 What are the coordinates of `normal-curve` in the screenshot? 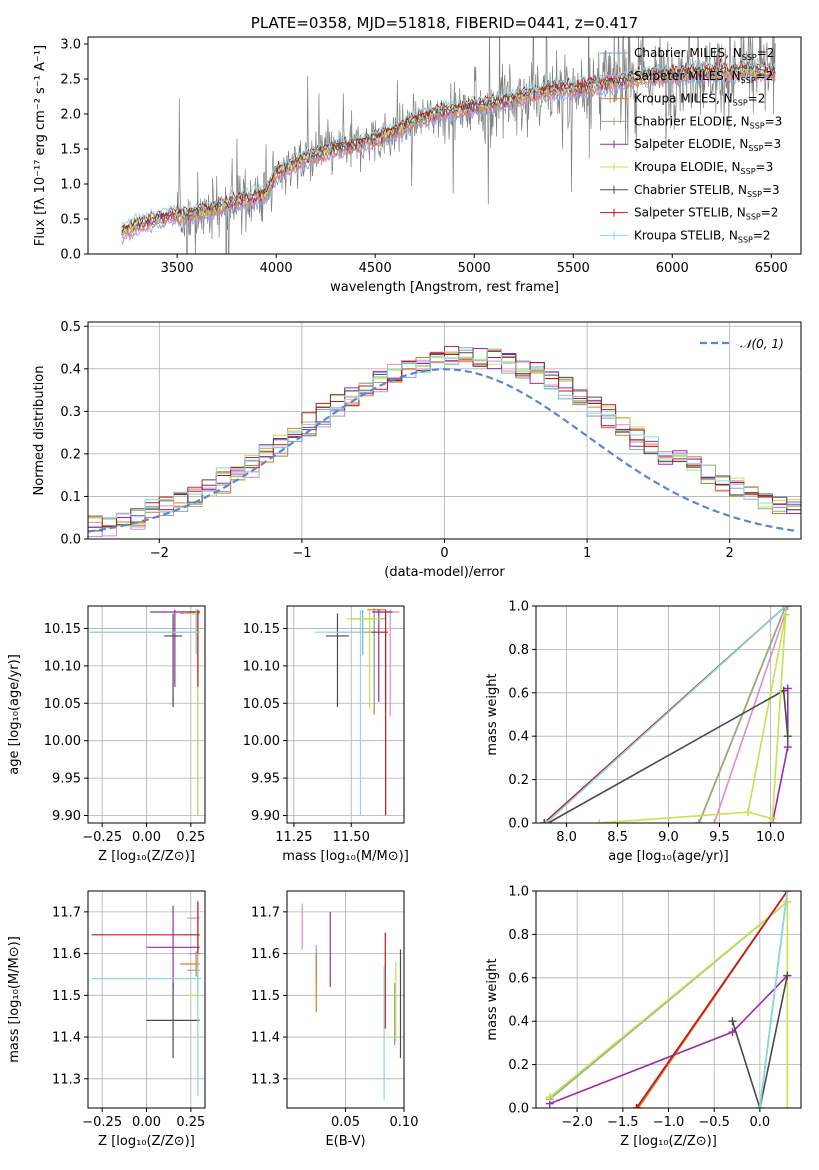 It's located at (443, 450).